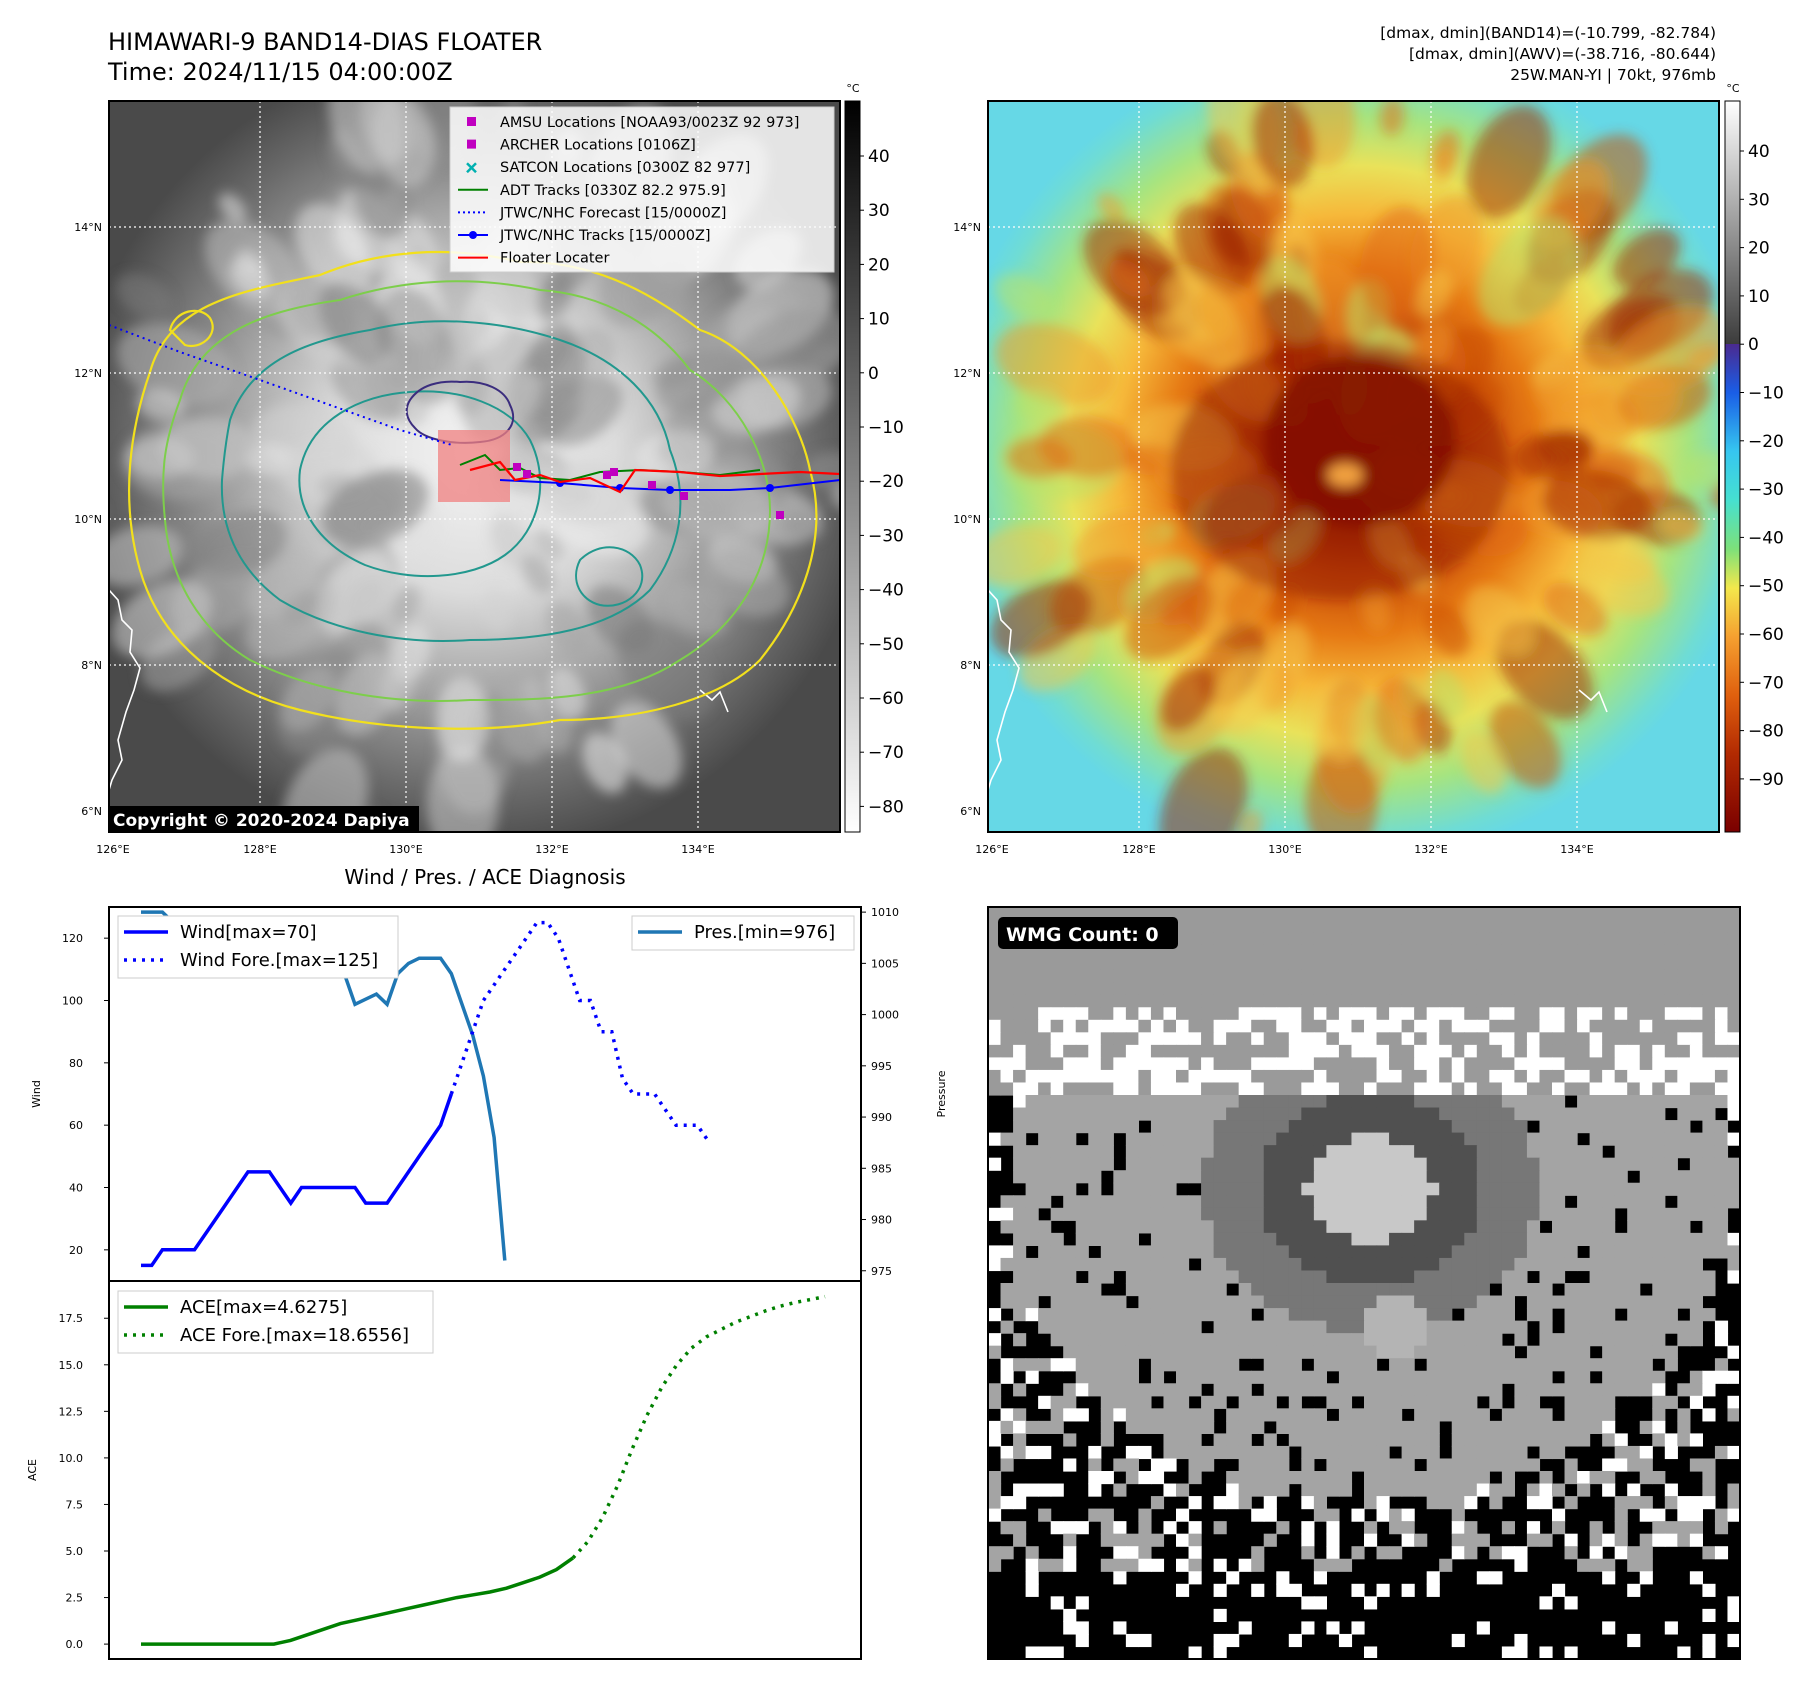  What do you see at coordinates (852, 466) in the screenshot?
I see `gray-colorbar` at bounding box center [852, 466].